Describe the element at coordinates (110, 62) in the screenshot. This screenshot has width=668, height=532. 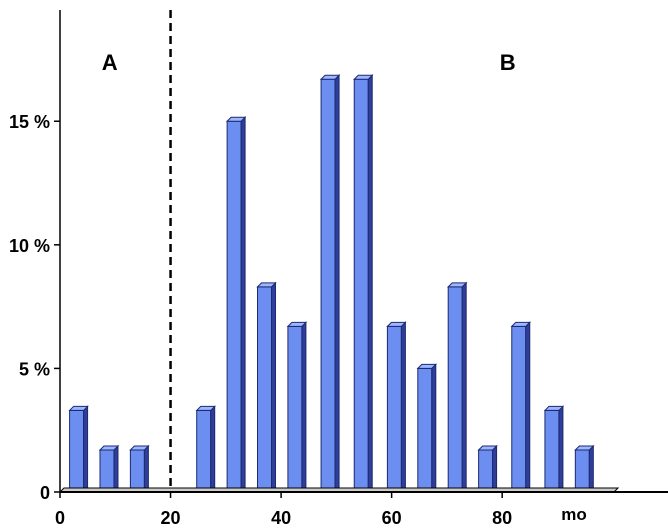
I see `section-label: A` at that location.